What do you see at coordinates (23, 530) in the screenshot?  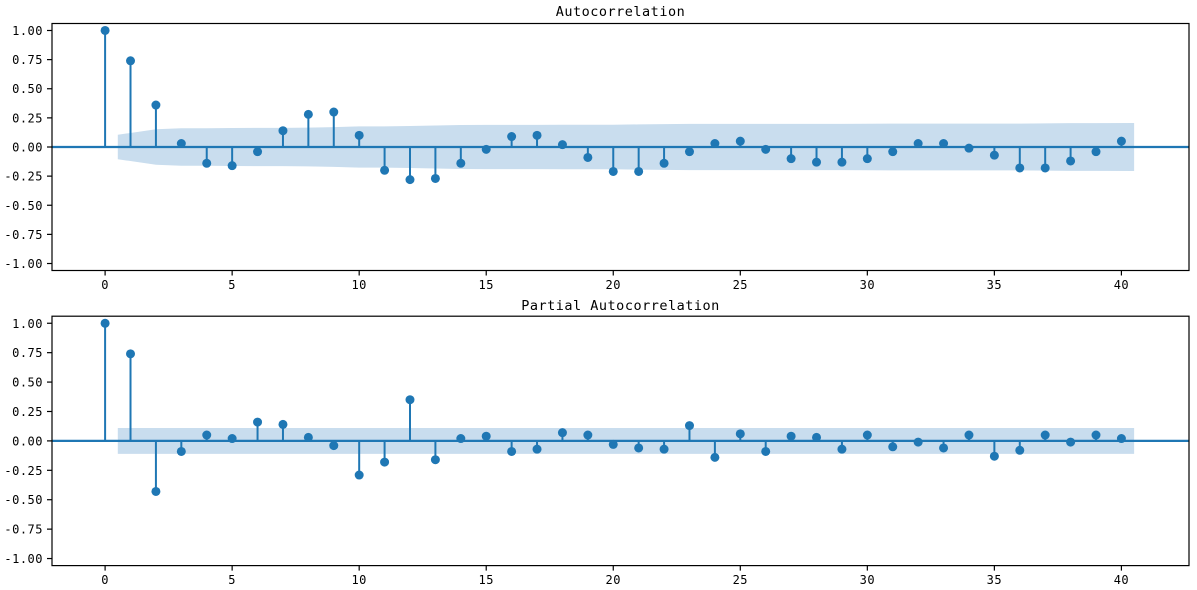 I see `y-tick-label: -0.75` at bounding box center [23, 530].